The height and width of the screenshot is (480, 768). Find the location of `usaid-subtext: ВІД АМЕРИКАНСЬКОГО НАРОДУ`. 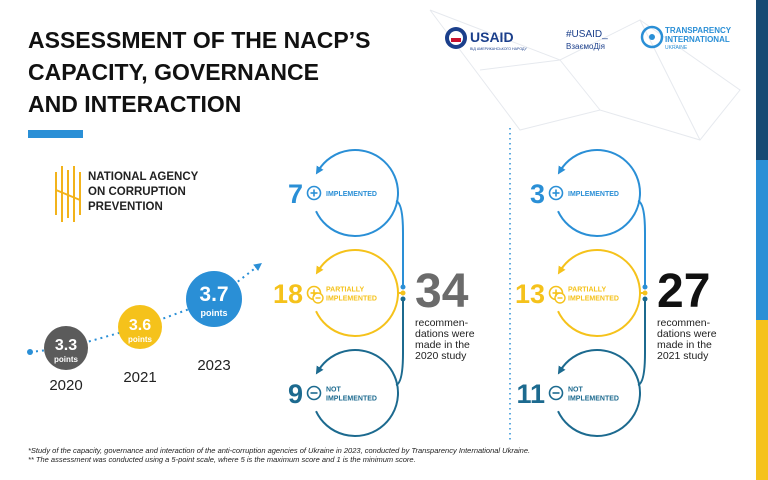

usaid-subtext: ВІД АМЕРИКАНСЬКОГО НАРОДУ is located at coordinates (499, 49).